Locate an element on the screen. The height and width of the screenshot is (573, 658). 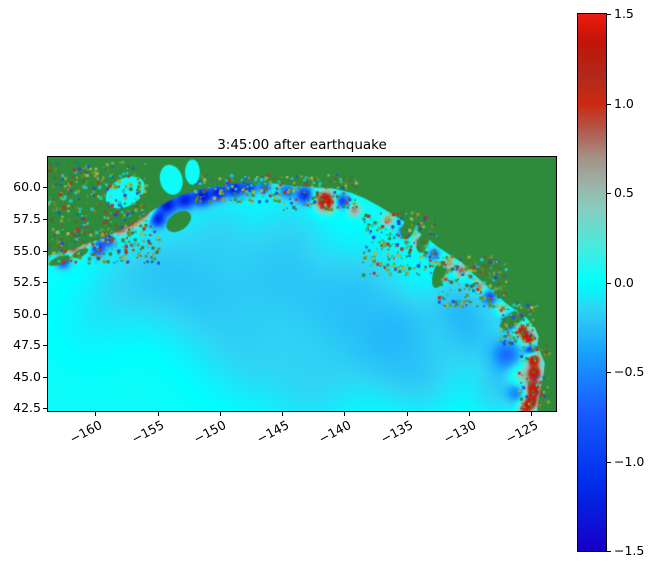
y-tick-label: 50.0 is located at coordinates (27, 313).